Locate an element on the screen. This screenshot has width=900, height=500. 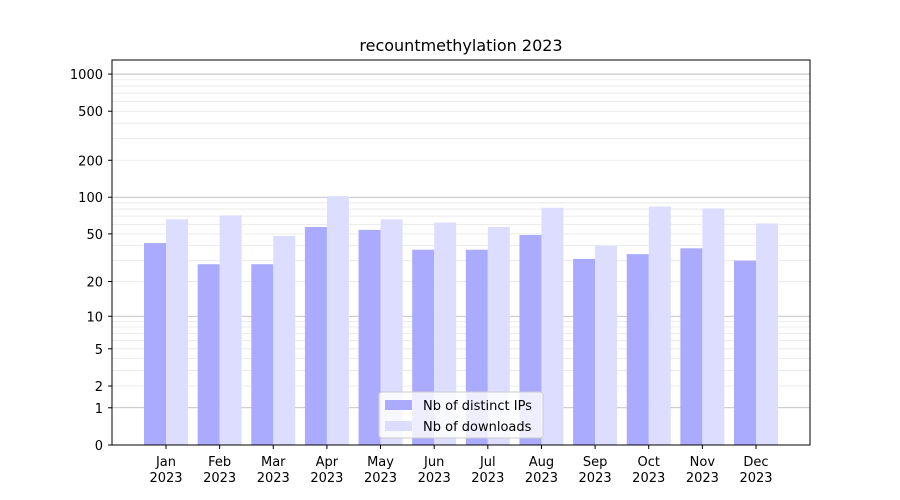
y-tick-label: 5 is located at coordinates (99, 350).